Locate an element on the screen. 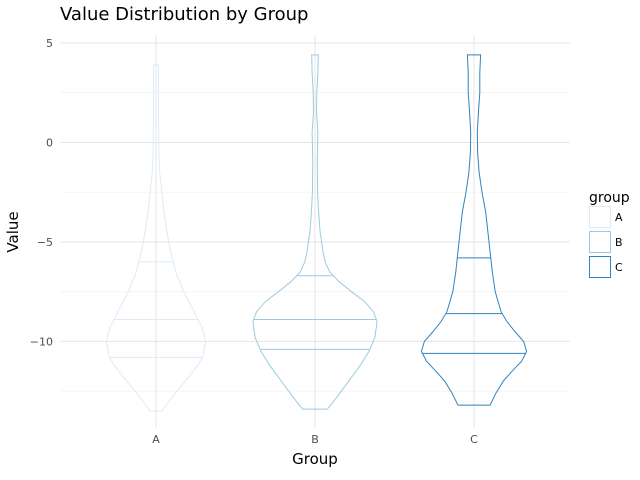 This screenshot has height=480, width=640. violin-C is located at coordinates (474, 230).